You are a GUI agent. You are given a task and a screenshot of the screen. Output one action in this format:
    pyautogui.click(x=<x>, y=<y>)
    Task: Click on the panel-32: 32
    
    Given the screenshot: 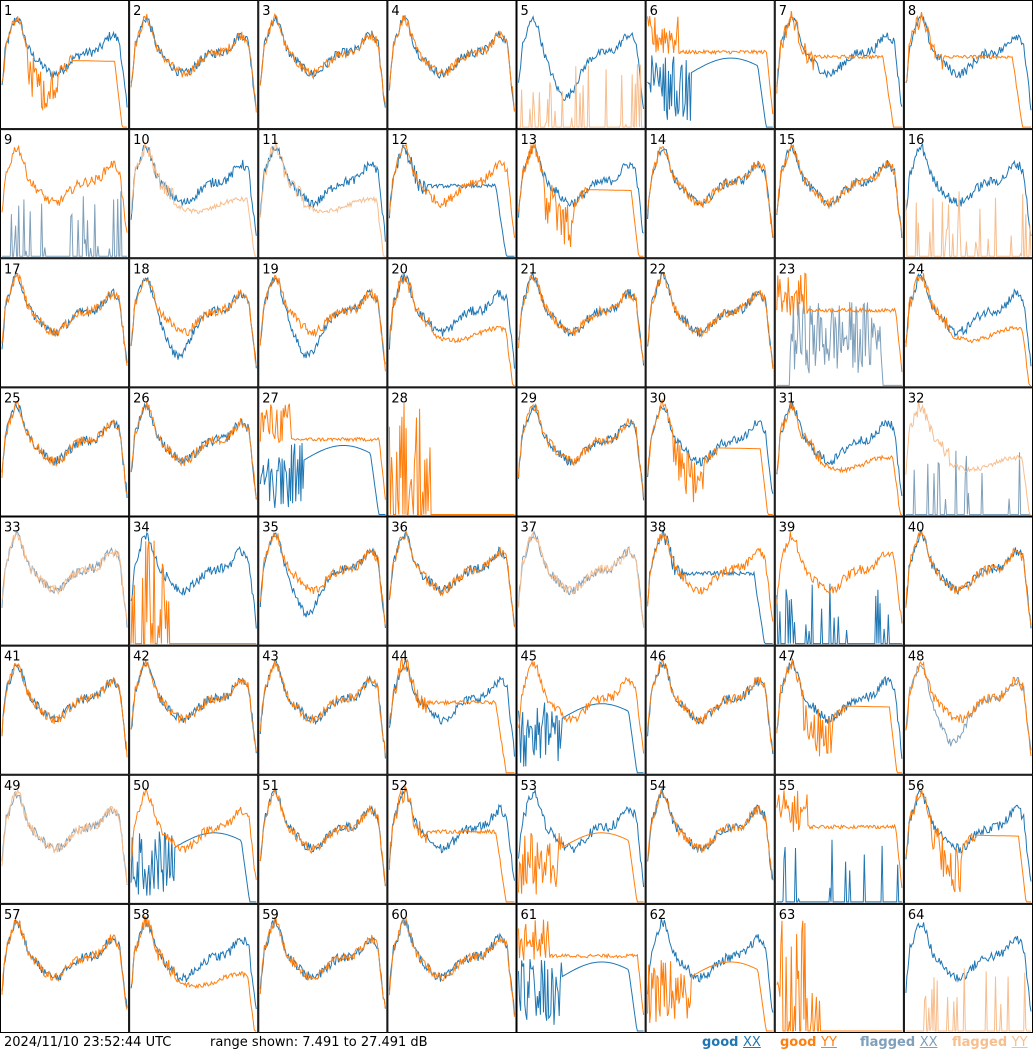 What is the action you would take?
    pyautogui.click(x=968, y=452)
    